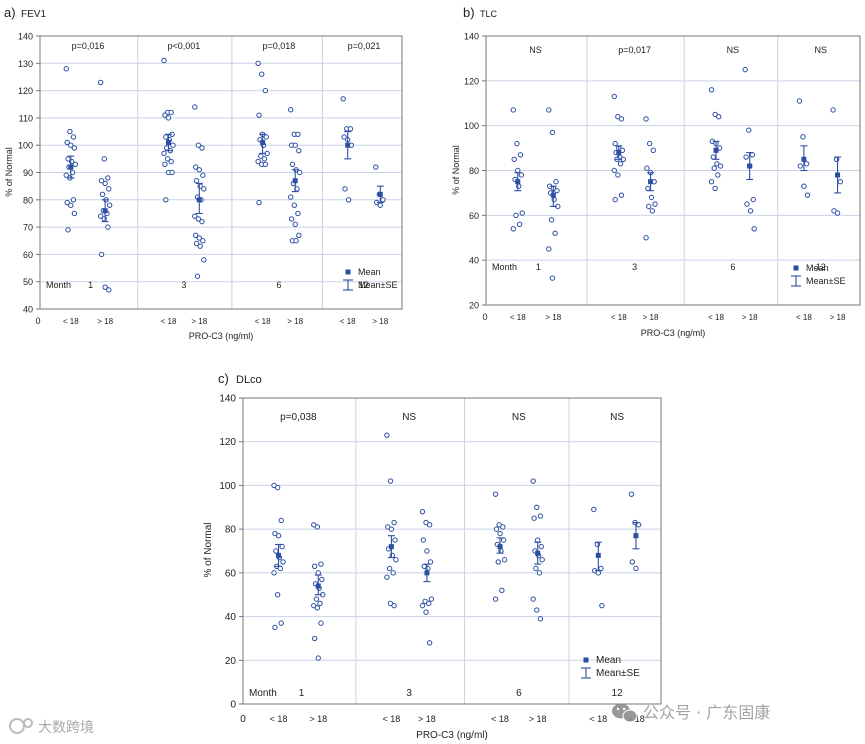 The height and width of the screenshot is (744, 865). What do you see at coordinates (474, 216) in the screenshot?
I see `y-tick-label: 60` at bounding box center [474, 216].